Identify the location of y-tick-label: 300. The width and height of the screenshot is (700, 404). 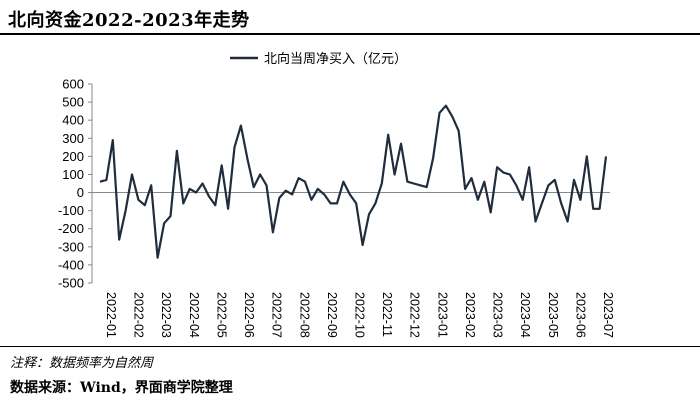
(73, 138).